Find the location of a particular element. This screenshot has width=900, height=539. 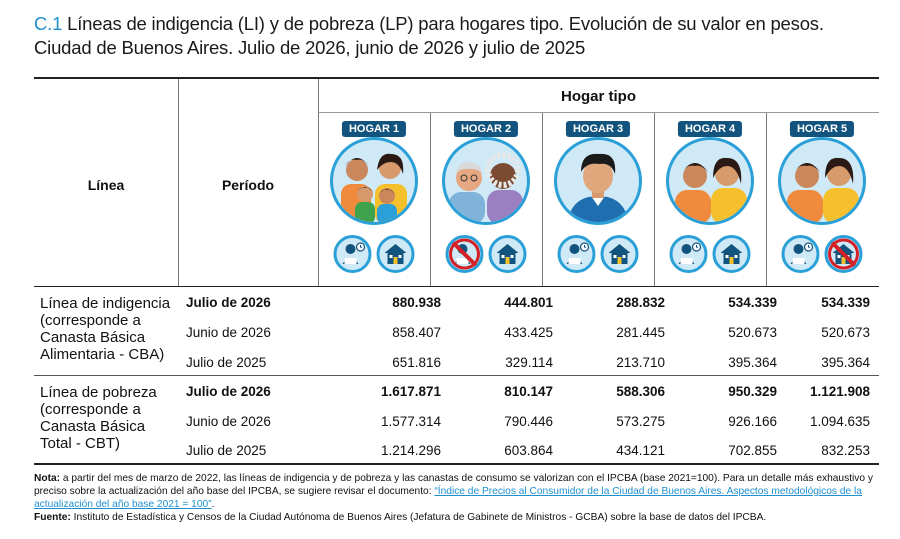

header-hogar-tipo: Hogar tipo is located at coordinates (598, 96).